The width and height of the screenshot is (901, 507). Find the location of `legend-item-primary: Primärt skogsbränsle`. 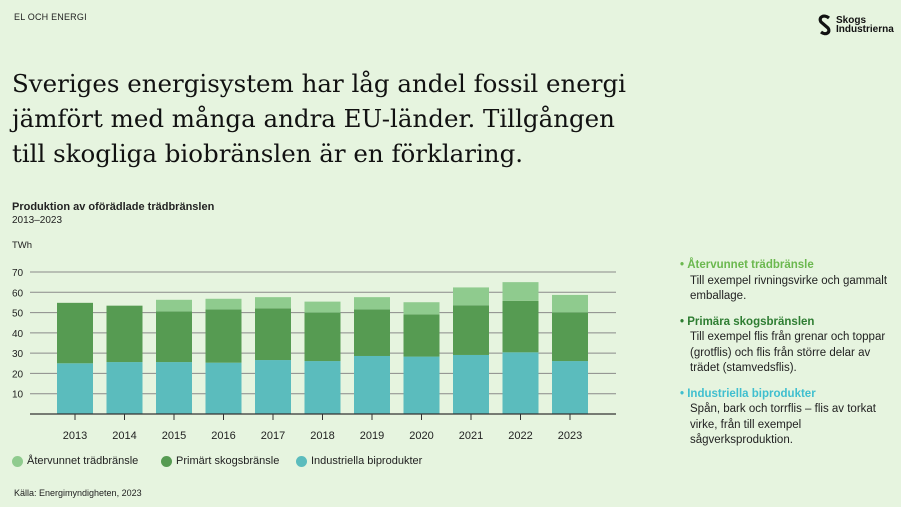

legend-item-primary: Primärt skogsbränsle is located at coordinates (220, 461).